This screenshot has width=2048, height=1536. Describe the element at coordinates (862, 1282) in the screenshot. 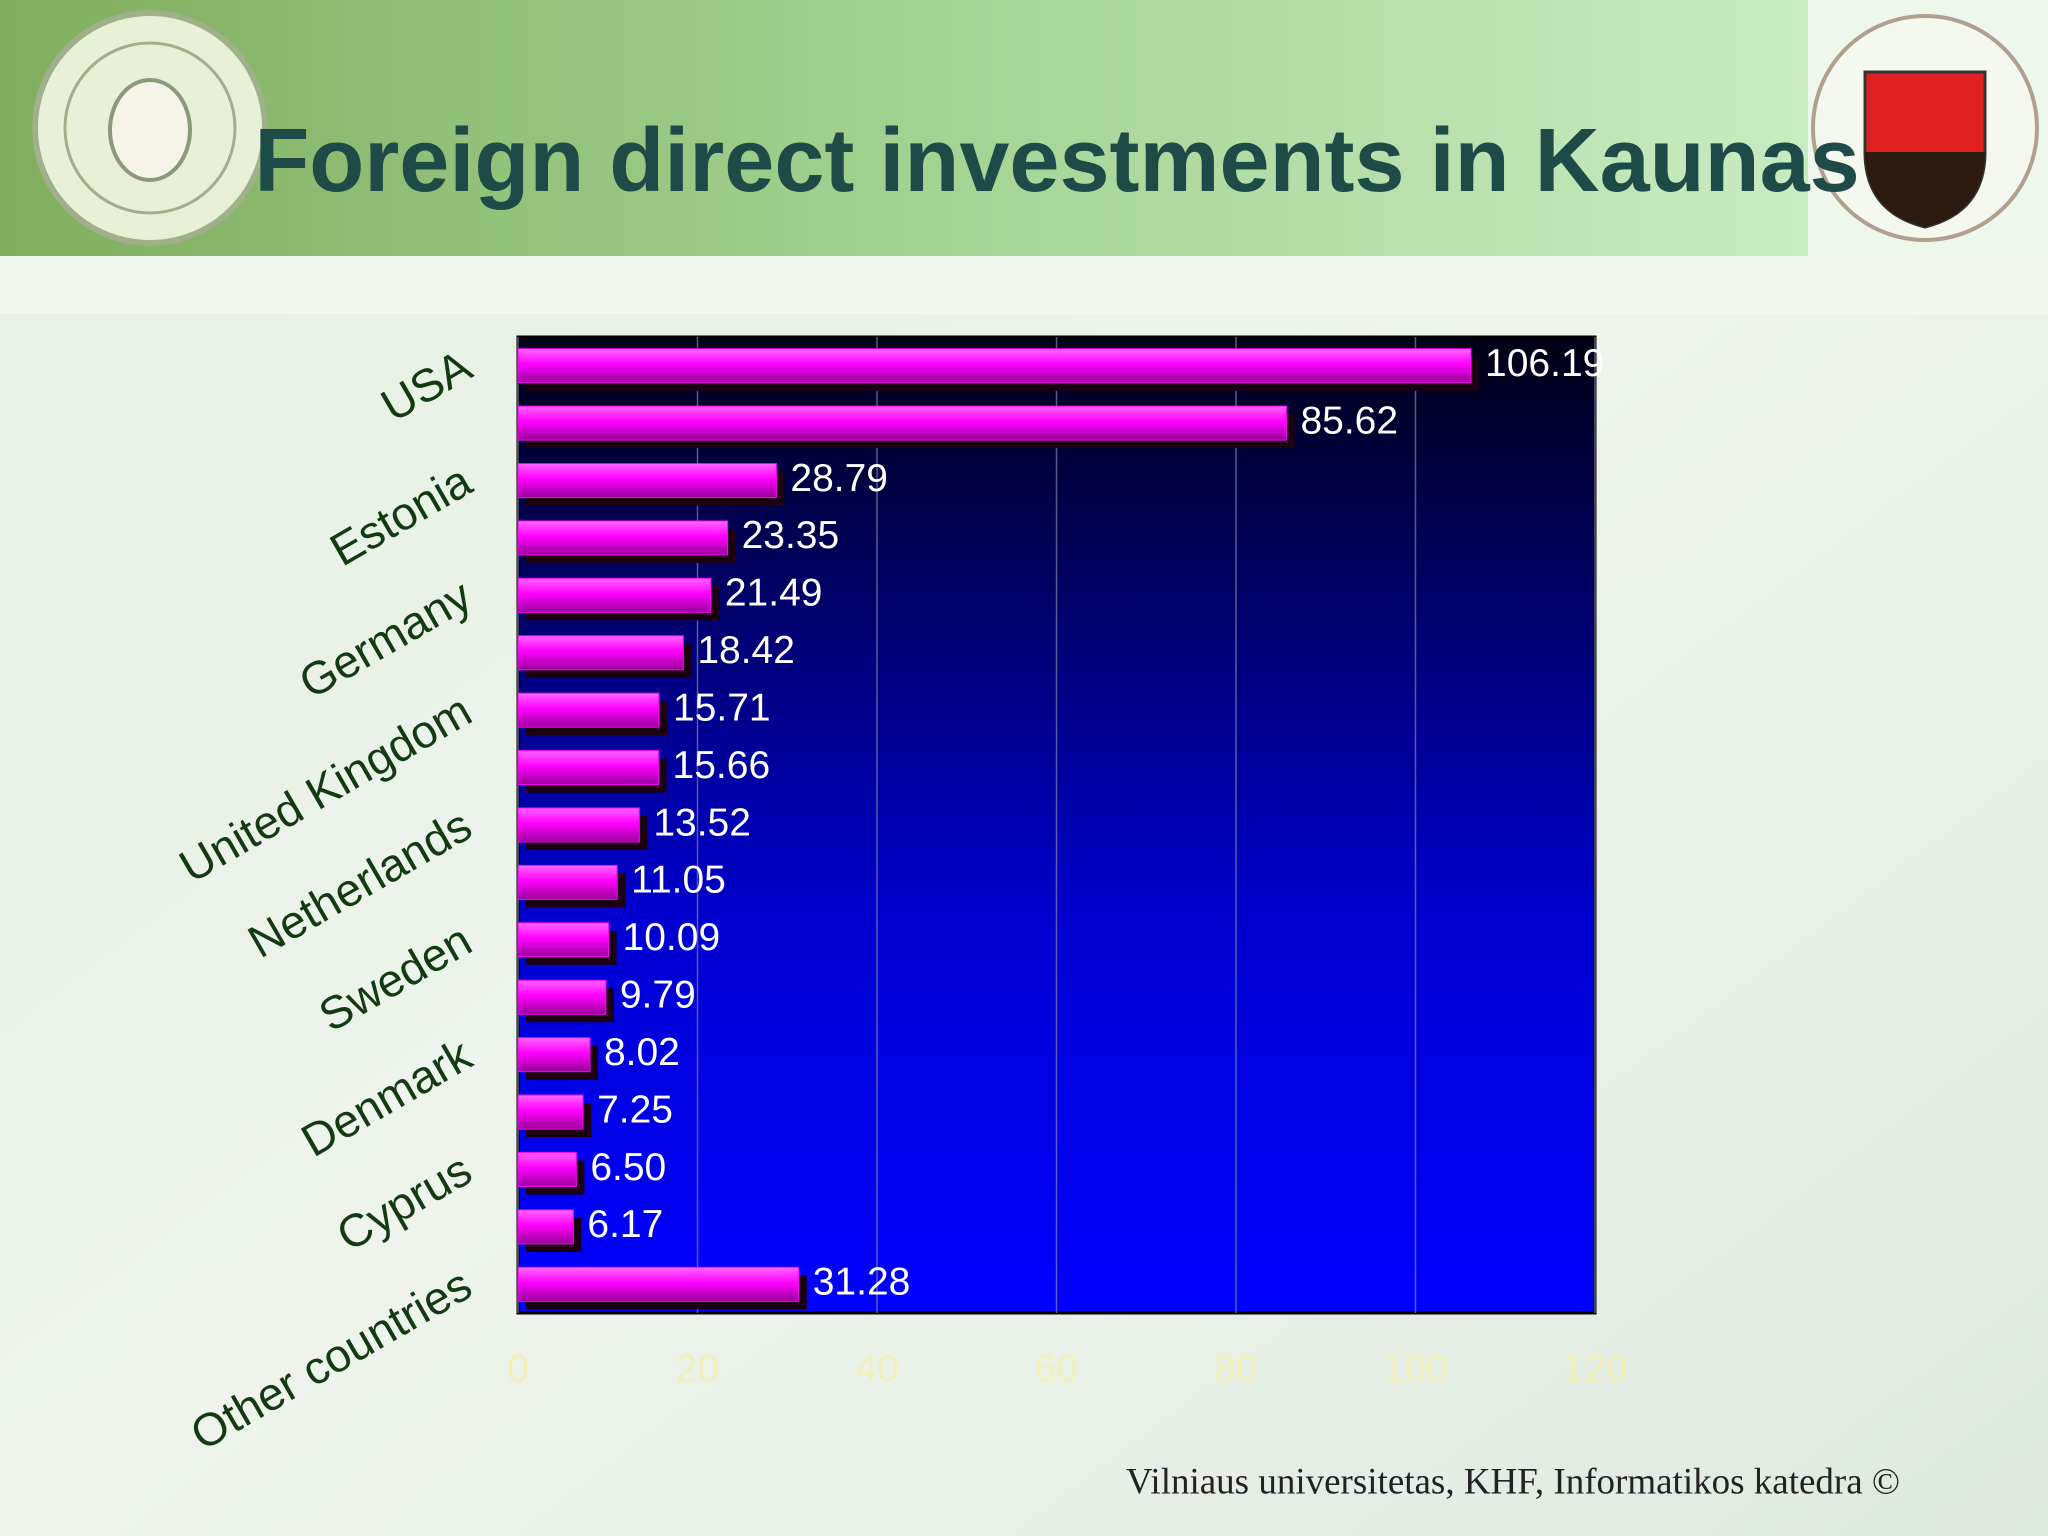

I see `value-label: 31.28` at that location.